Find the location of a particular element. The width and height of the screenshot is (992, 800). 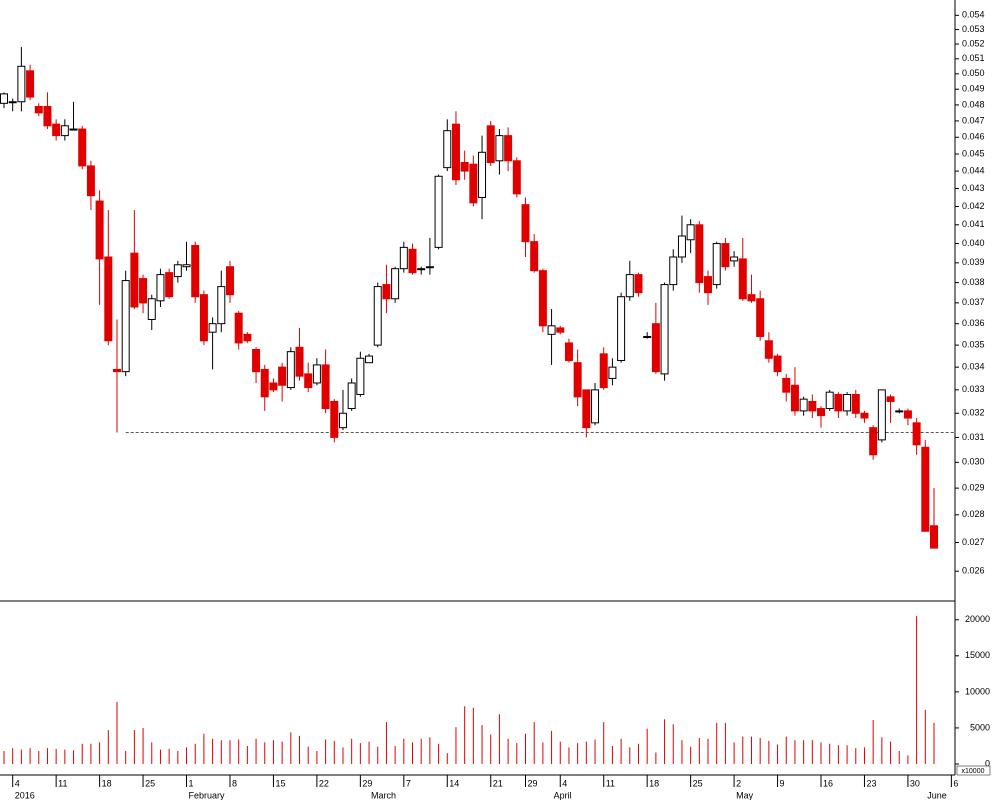

y-tick-label: 0.030 is located at coordinates (973, 462).